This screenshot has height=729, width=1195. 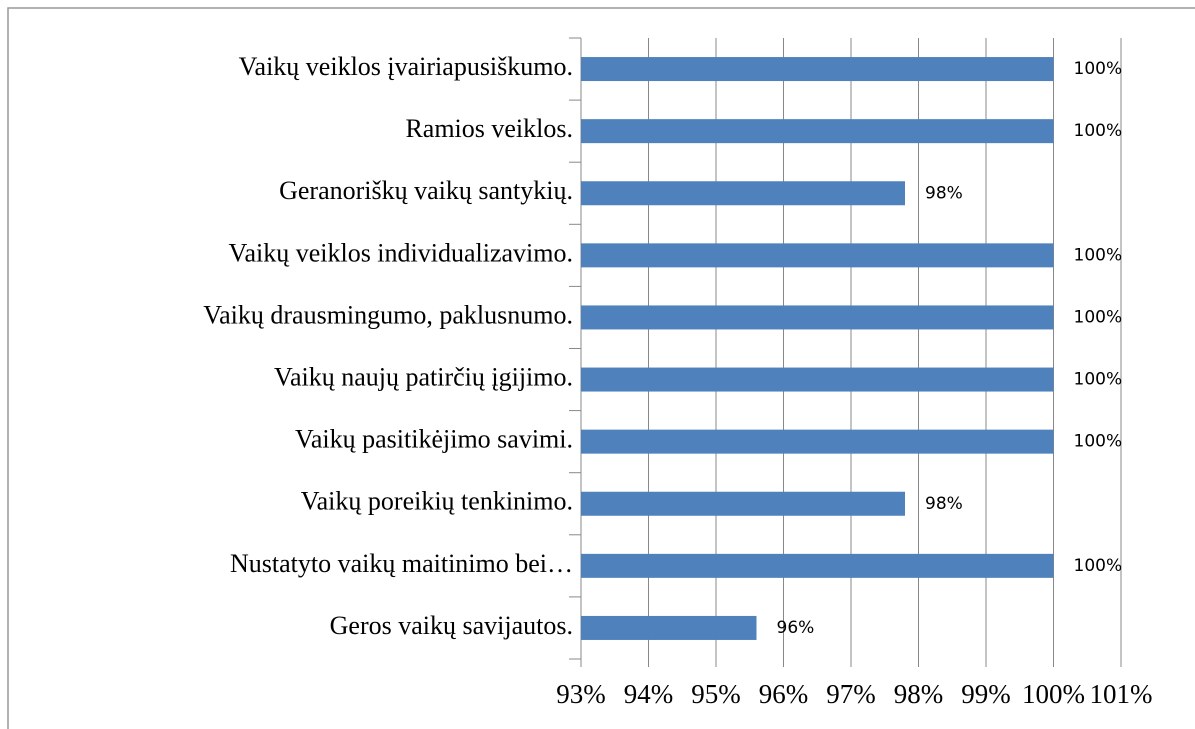 I want to click on x-tick-label: 98%, so click(x=919, y=694).